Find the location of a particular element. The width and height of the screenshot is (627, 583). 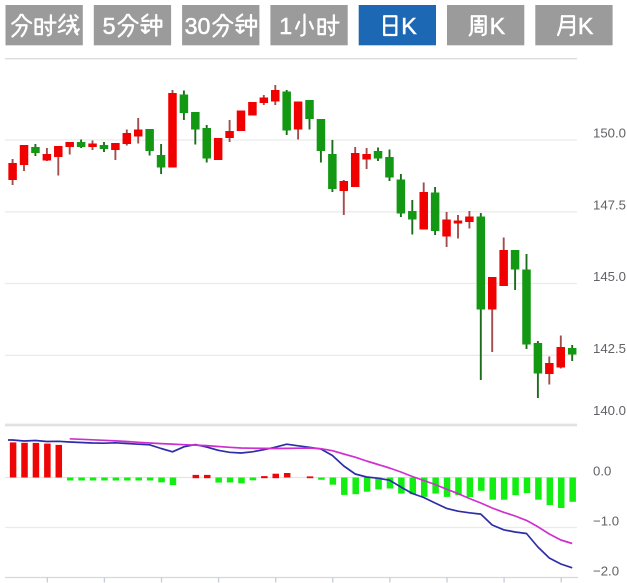

svg-text: 147.5 is located at coordinates (609, 204).